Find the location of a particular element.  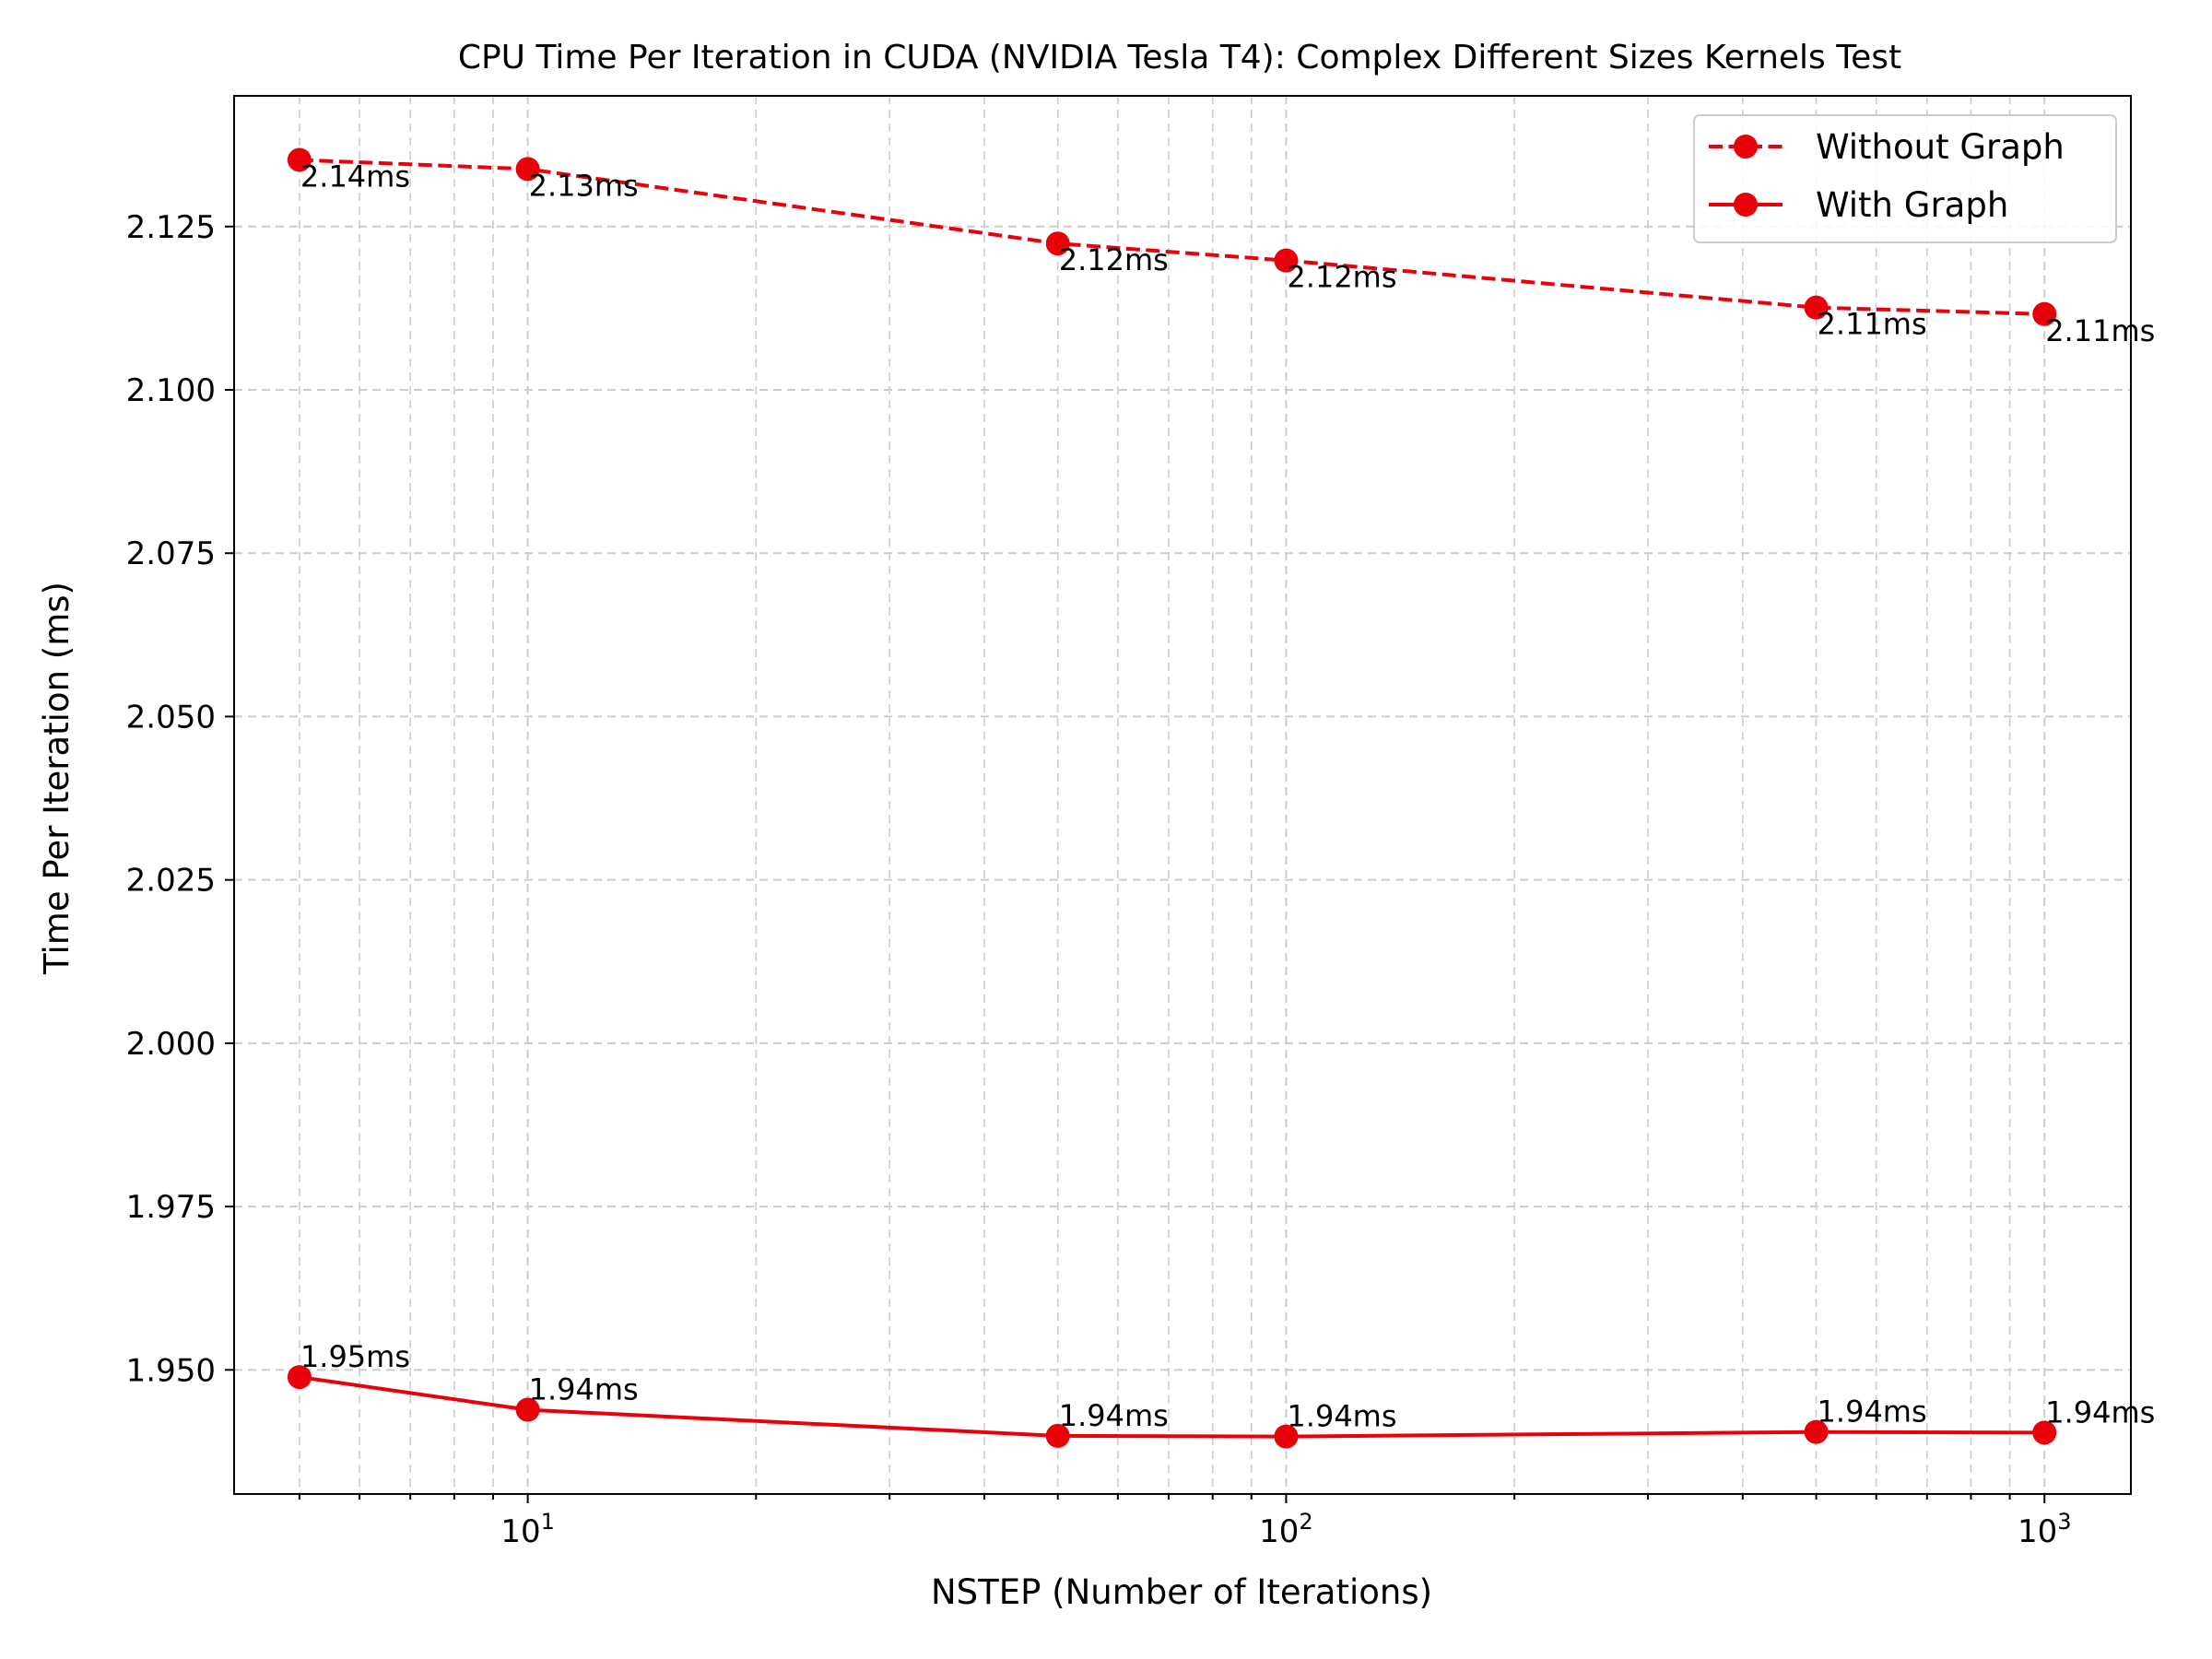

data-label: 2.13ms is located at coordinates (584, 185).